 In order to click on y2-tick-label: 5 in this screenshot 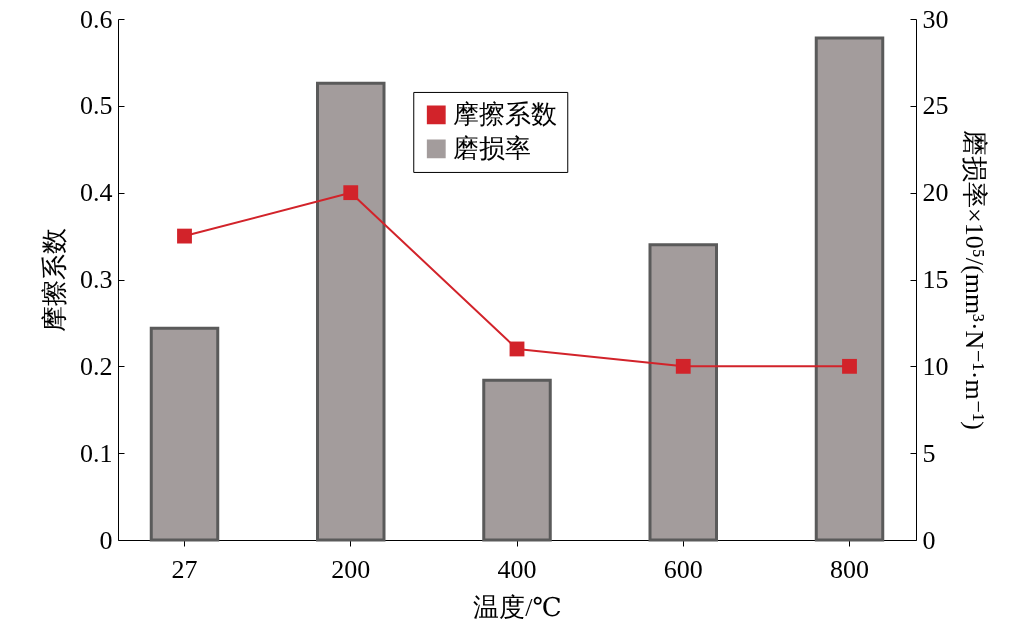, I will do `click(929, 453)`.